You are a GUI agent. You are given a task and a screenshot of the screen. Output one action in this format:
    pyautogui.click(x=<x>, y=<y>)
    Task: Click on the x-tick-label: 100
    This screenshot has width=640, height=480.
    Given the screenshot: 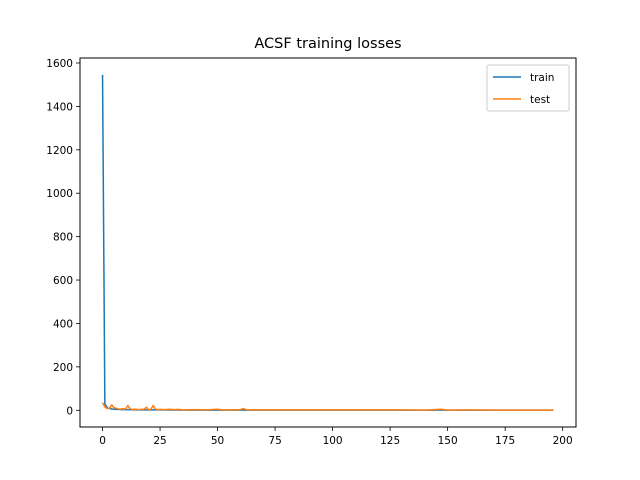 What is the action you would take?
    pyautogui.click(x=333, y=441)
    